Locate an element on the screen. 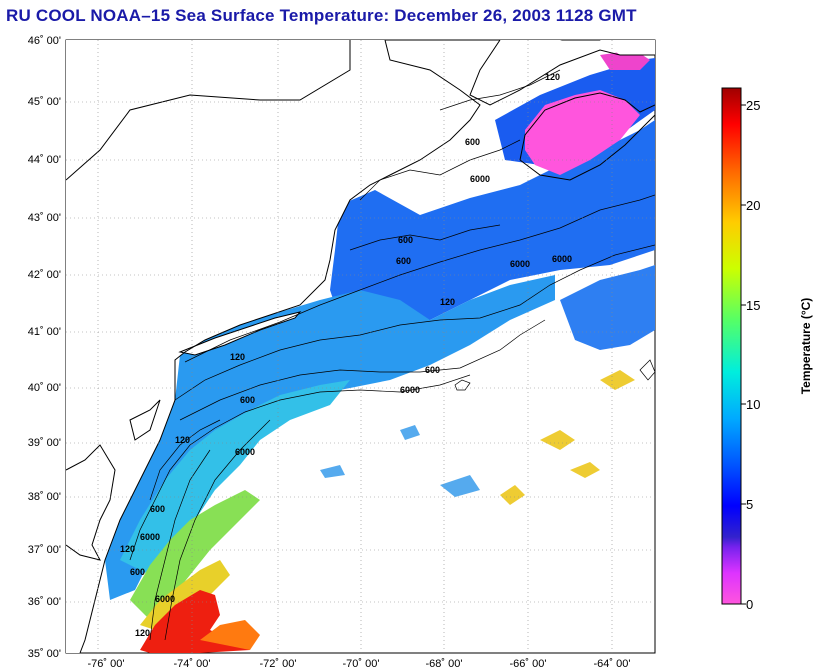 This screenshot has height=672, width=816. sst-scatter-warm is located at coordinates (567, 437).